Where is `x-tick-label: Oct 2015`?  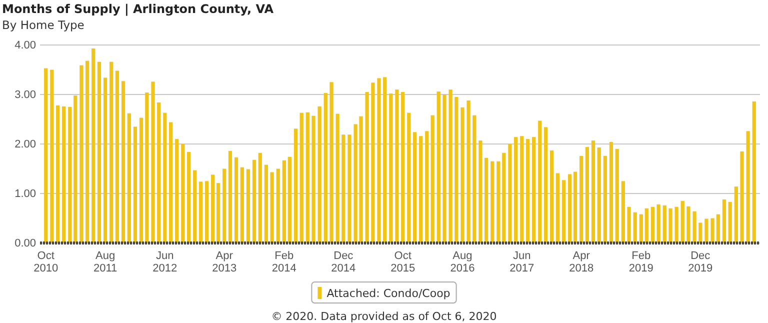 x-tick-label: Oct 2015 is located at coordinates (403, 262).